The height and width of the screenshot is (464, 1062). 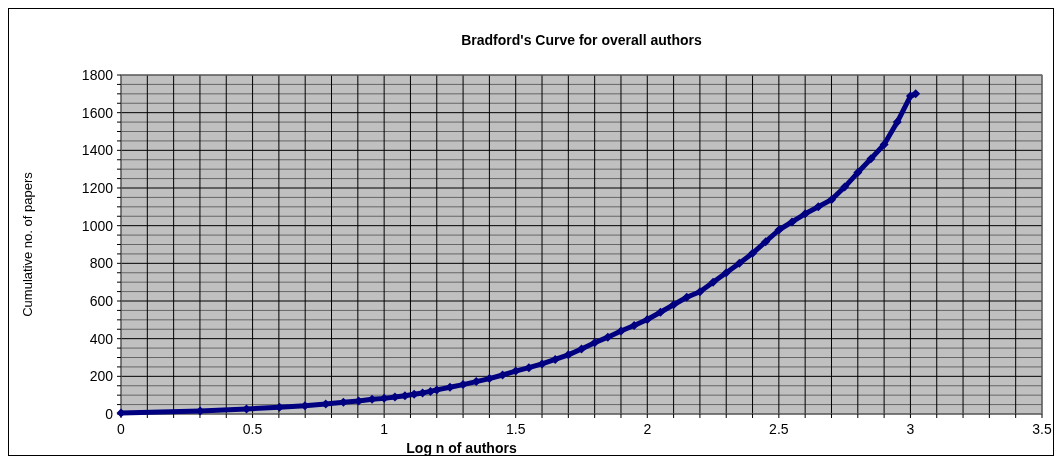 What do you see at coordinates (515, 429) in the screenshot?
I see `x-tick-label: 1.5` at bounding box center [515, 429].